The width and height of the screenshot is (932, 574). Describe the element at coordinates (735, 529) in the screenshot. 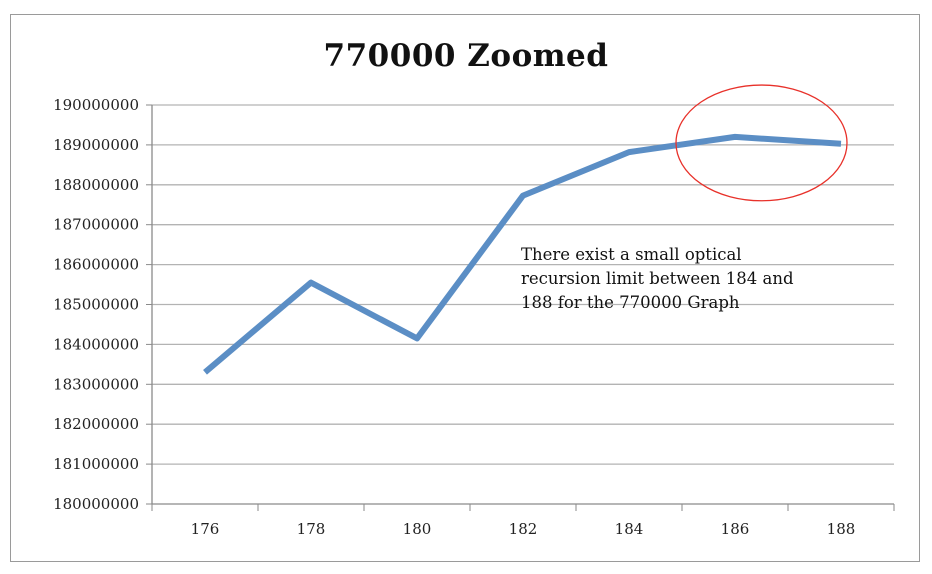

I see `x-tick-label: 186` at that location.